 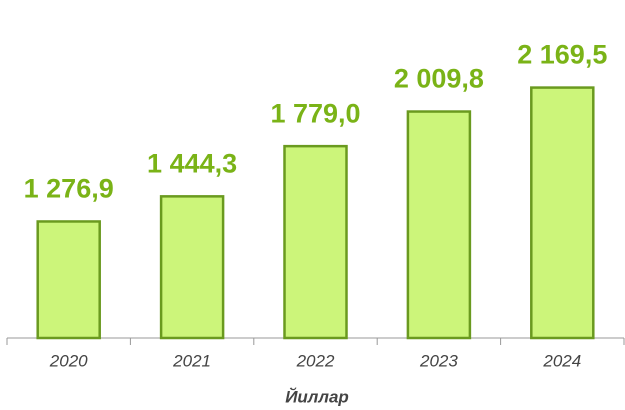 What do you see at coordinates (69, 189) in the screenshot?
I see `data-label: 1 276,9` at bounding box center [69, 189].